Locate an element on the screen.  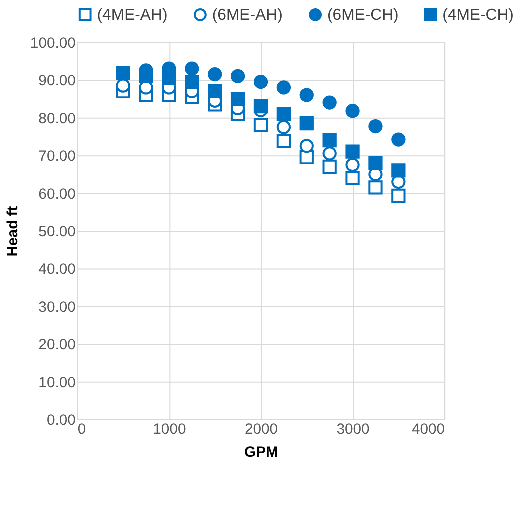
legend-label: (4ME-CH) is located at coordinates (478, 15).